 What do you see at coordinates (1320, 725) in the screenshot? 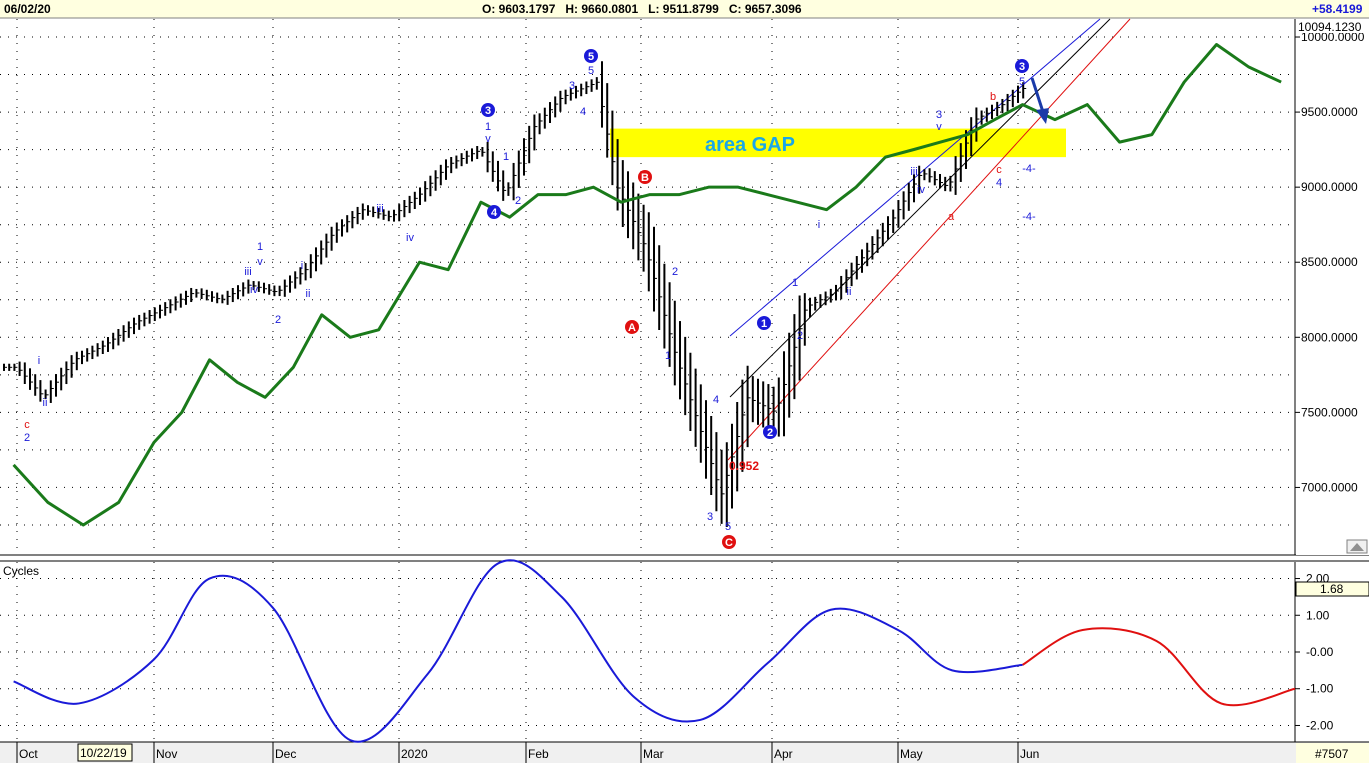
I see `cycle-tick-label: -2.00` at bounding box center [1320, 725].